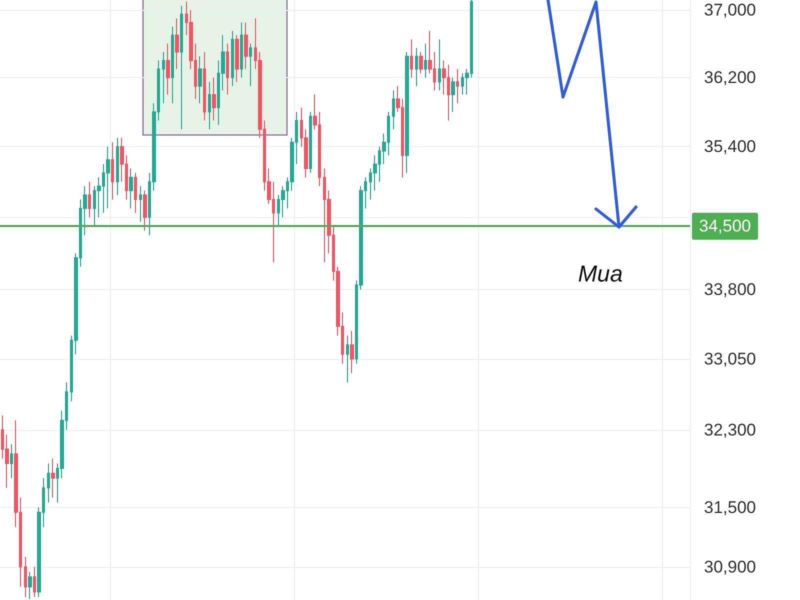  Describe the element at coordinates (730, 430) in the screenshot. I see `y-tick-label: 32,300` at that location.